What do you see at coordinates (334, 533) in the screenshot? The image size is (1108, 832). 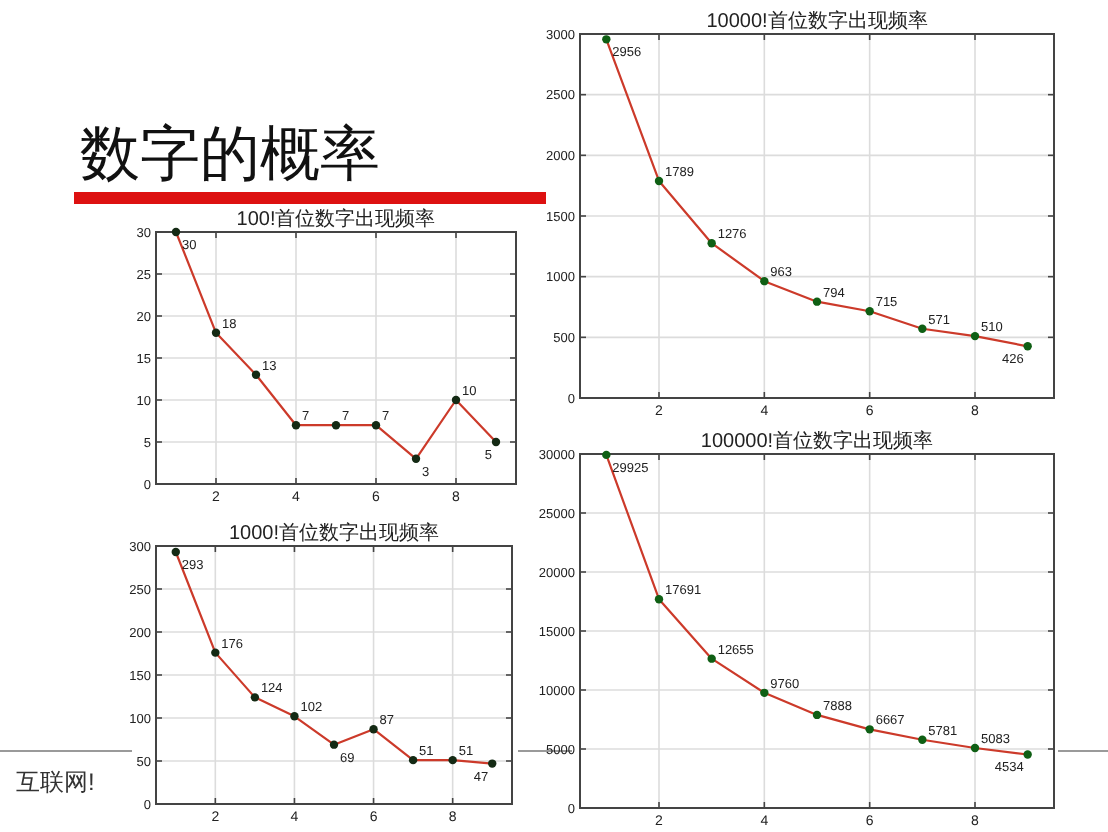 I see `chart-title: 1000!首位数字出现频率` at bounding box center [334, 533].